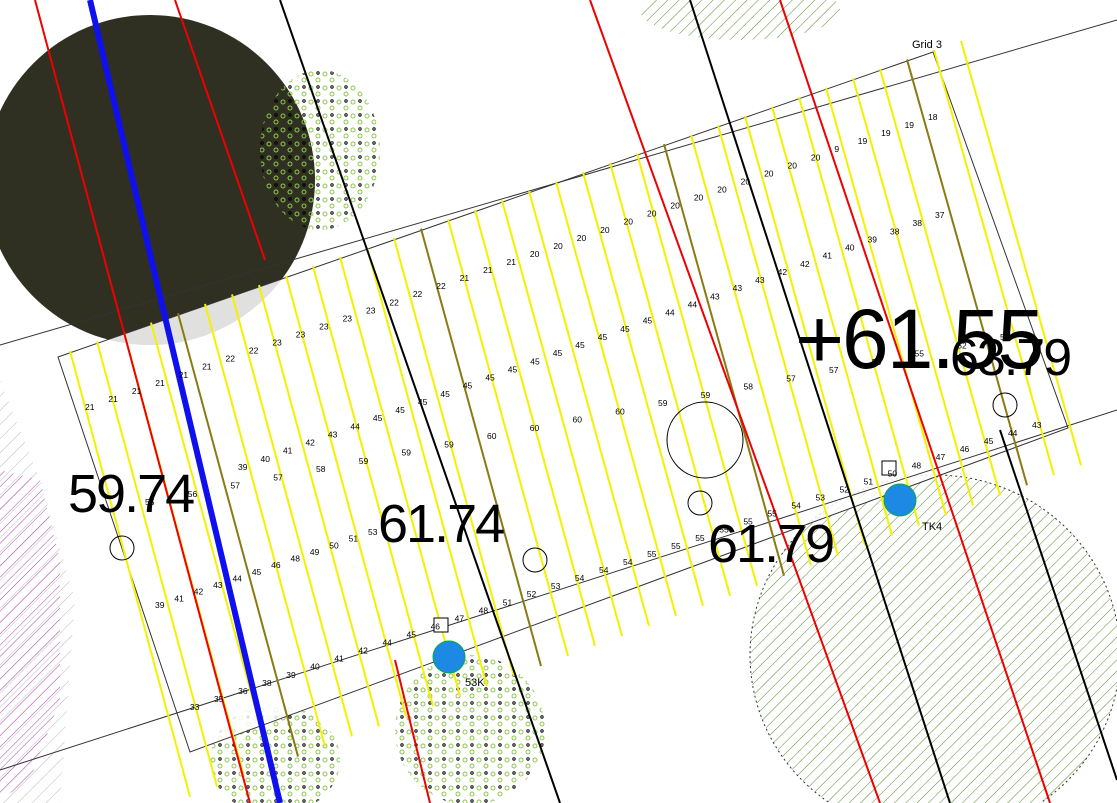 This screenshot has width=1117, height=803. I want to click on spot-level: 63.79, so click(1010, 358).